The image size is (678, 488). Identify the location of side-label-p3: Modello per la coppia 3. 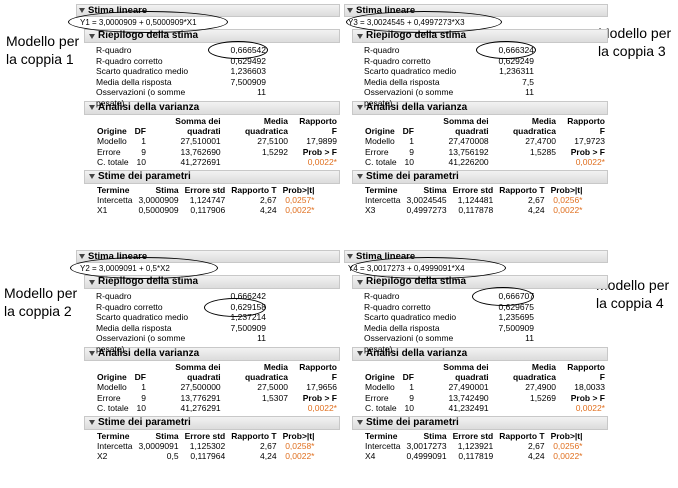
(635, 42).